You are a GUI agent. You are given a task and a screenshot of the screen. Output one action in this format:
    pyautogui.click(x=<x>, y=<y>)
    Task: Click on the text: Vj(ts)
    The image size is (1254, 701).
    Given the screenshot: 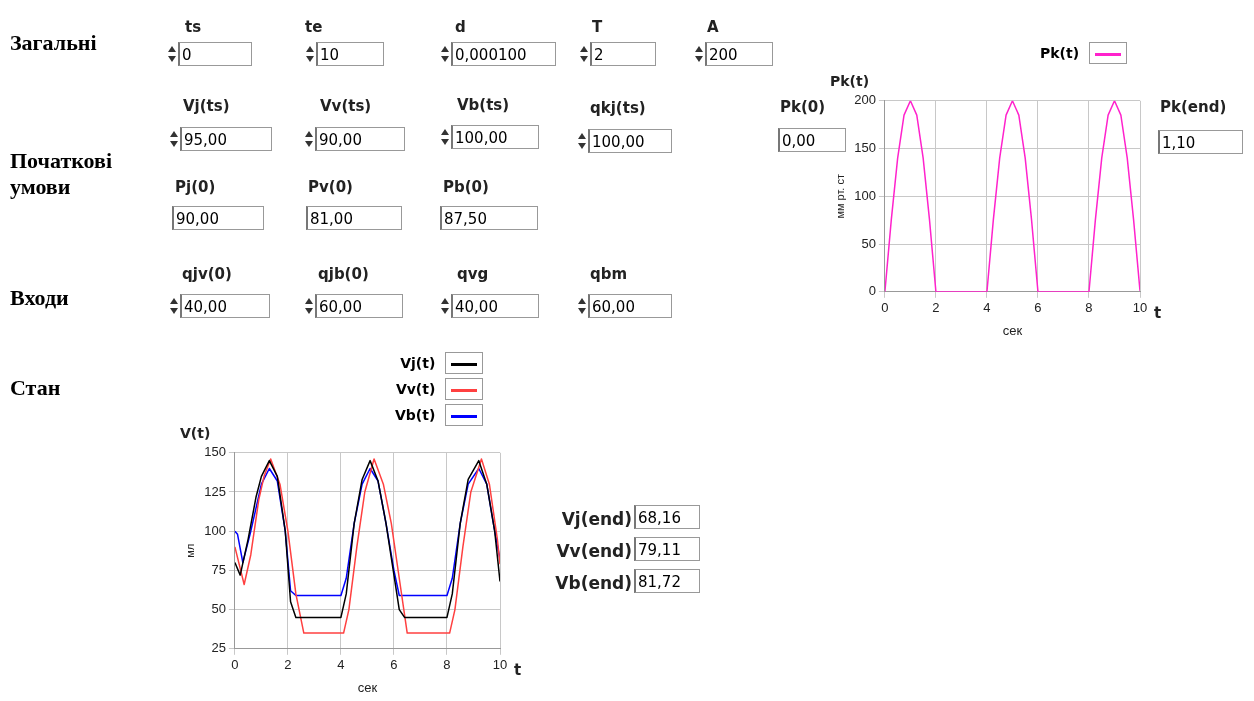 What is the action you would take?
    pyautogui.click(x=206, y=106)
    